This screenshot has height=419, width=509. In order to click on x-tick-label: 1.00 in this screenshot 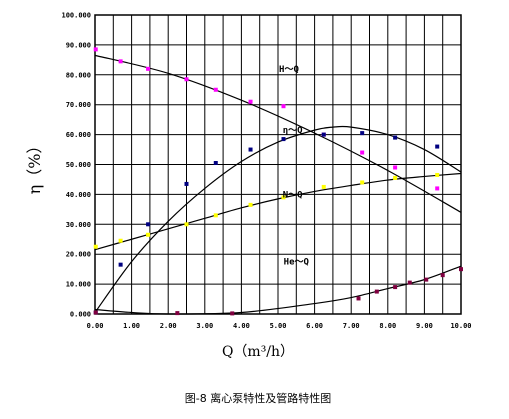, I will do `click(131, 326)`.